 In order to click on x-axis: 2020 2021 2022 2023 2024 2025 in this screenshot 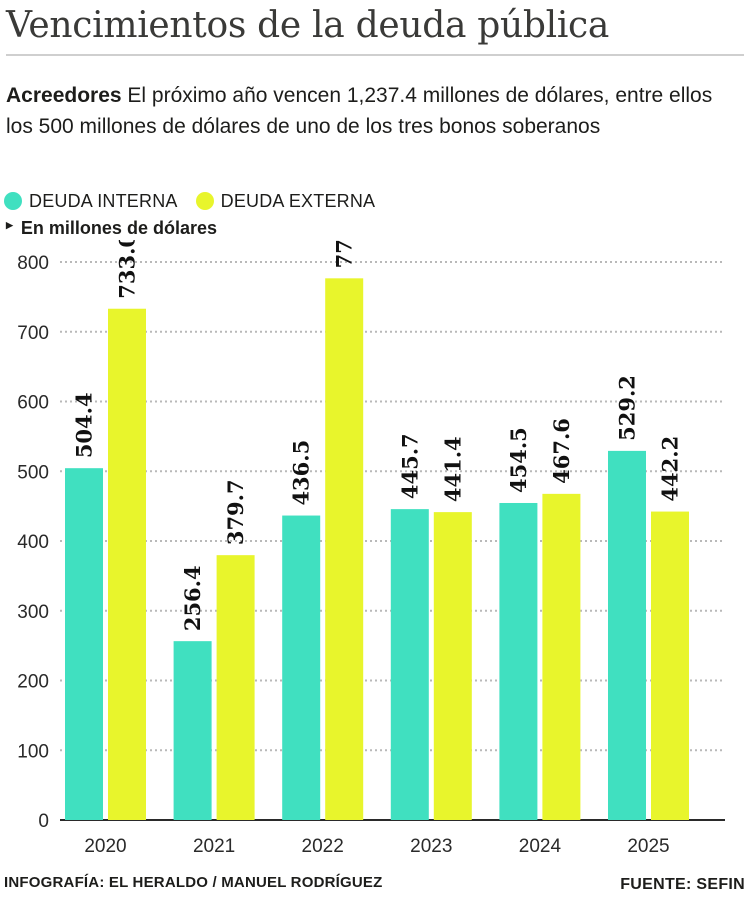, I will do `click(376, 846)`.